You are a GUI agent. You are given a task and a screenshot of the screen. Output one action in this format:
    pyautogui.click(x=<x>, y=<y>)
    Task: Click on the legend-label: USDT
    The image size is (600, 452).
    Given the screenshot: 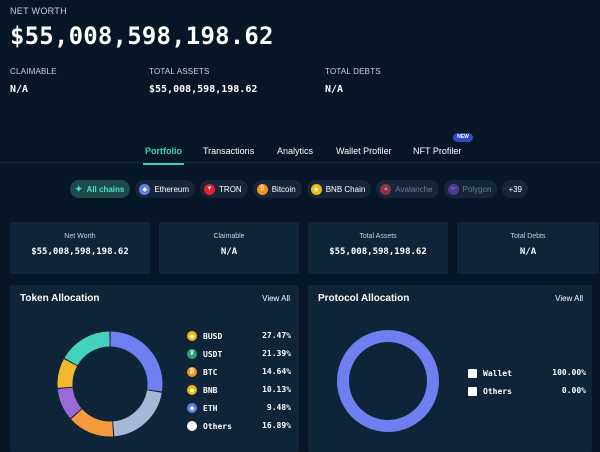 What is the action you would take?
    pyautogui.click(x=213, y=354)
    